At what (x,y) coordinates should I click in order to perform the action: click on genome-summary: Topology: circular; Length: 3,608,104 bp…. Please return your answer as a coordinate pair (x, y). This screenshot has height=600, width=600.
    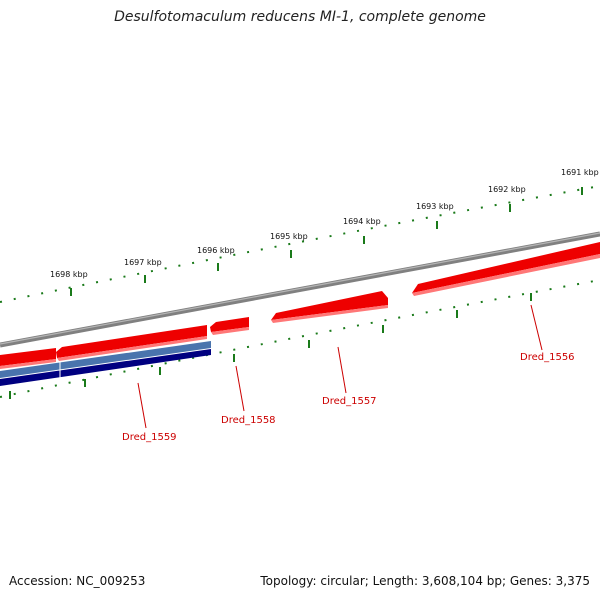
    Looking at the image, I should click on (425, 581).